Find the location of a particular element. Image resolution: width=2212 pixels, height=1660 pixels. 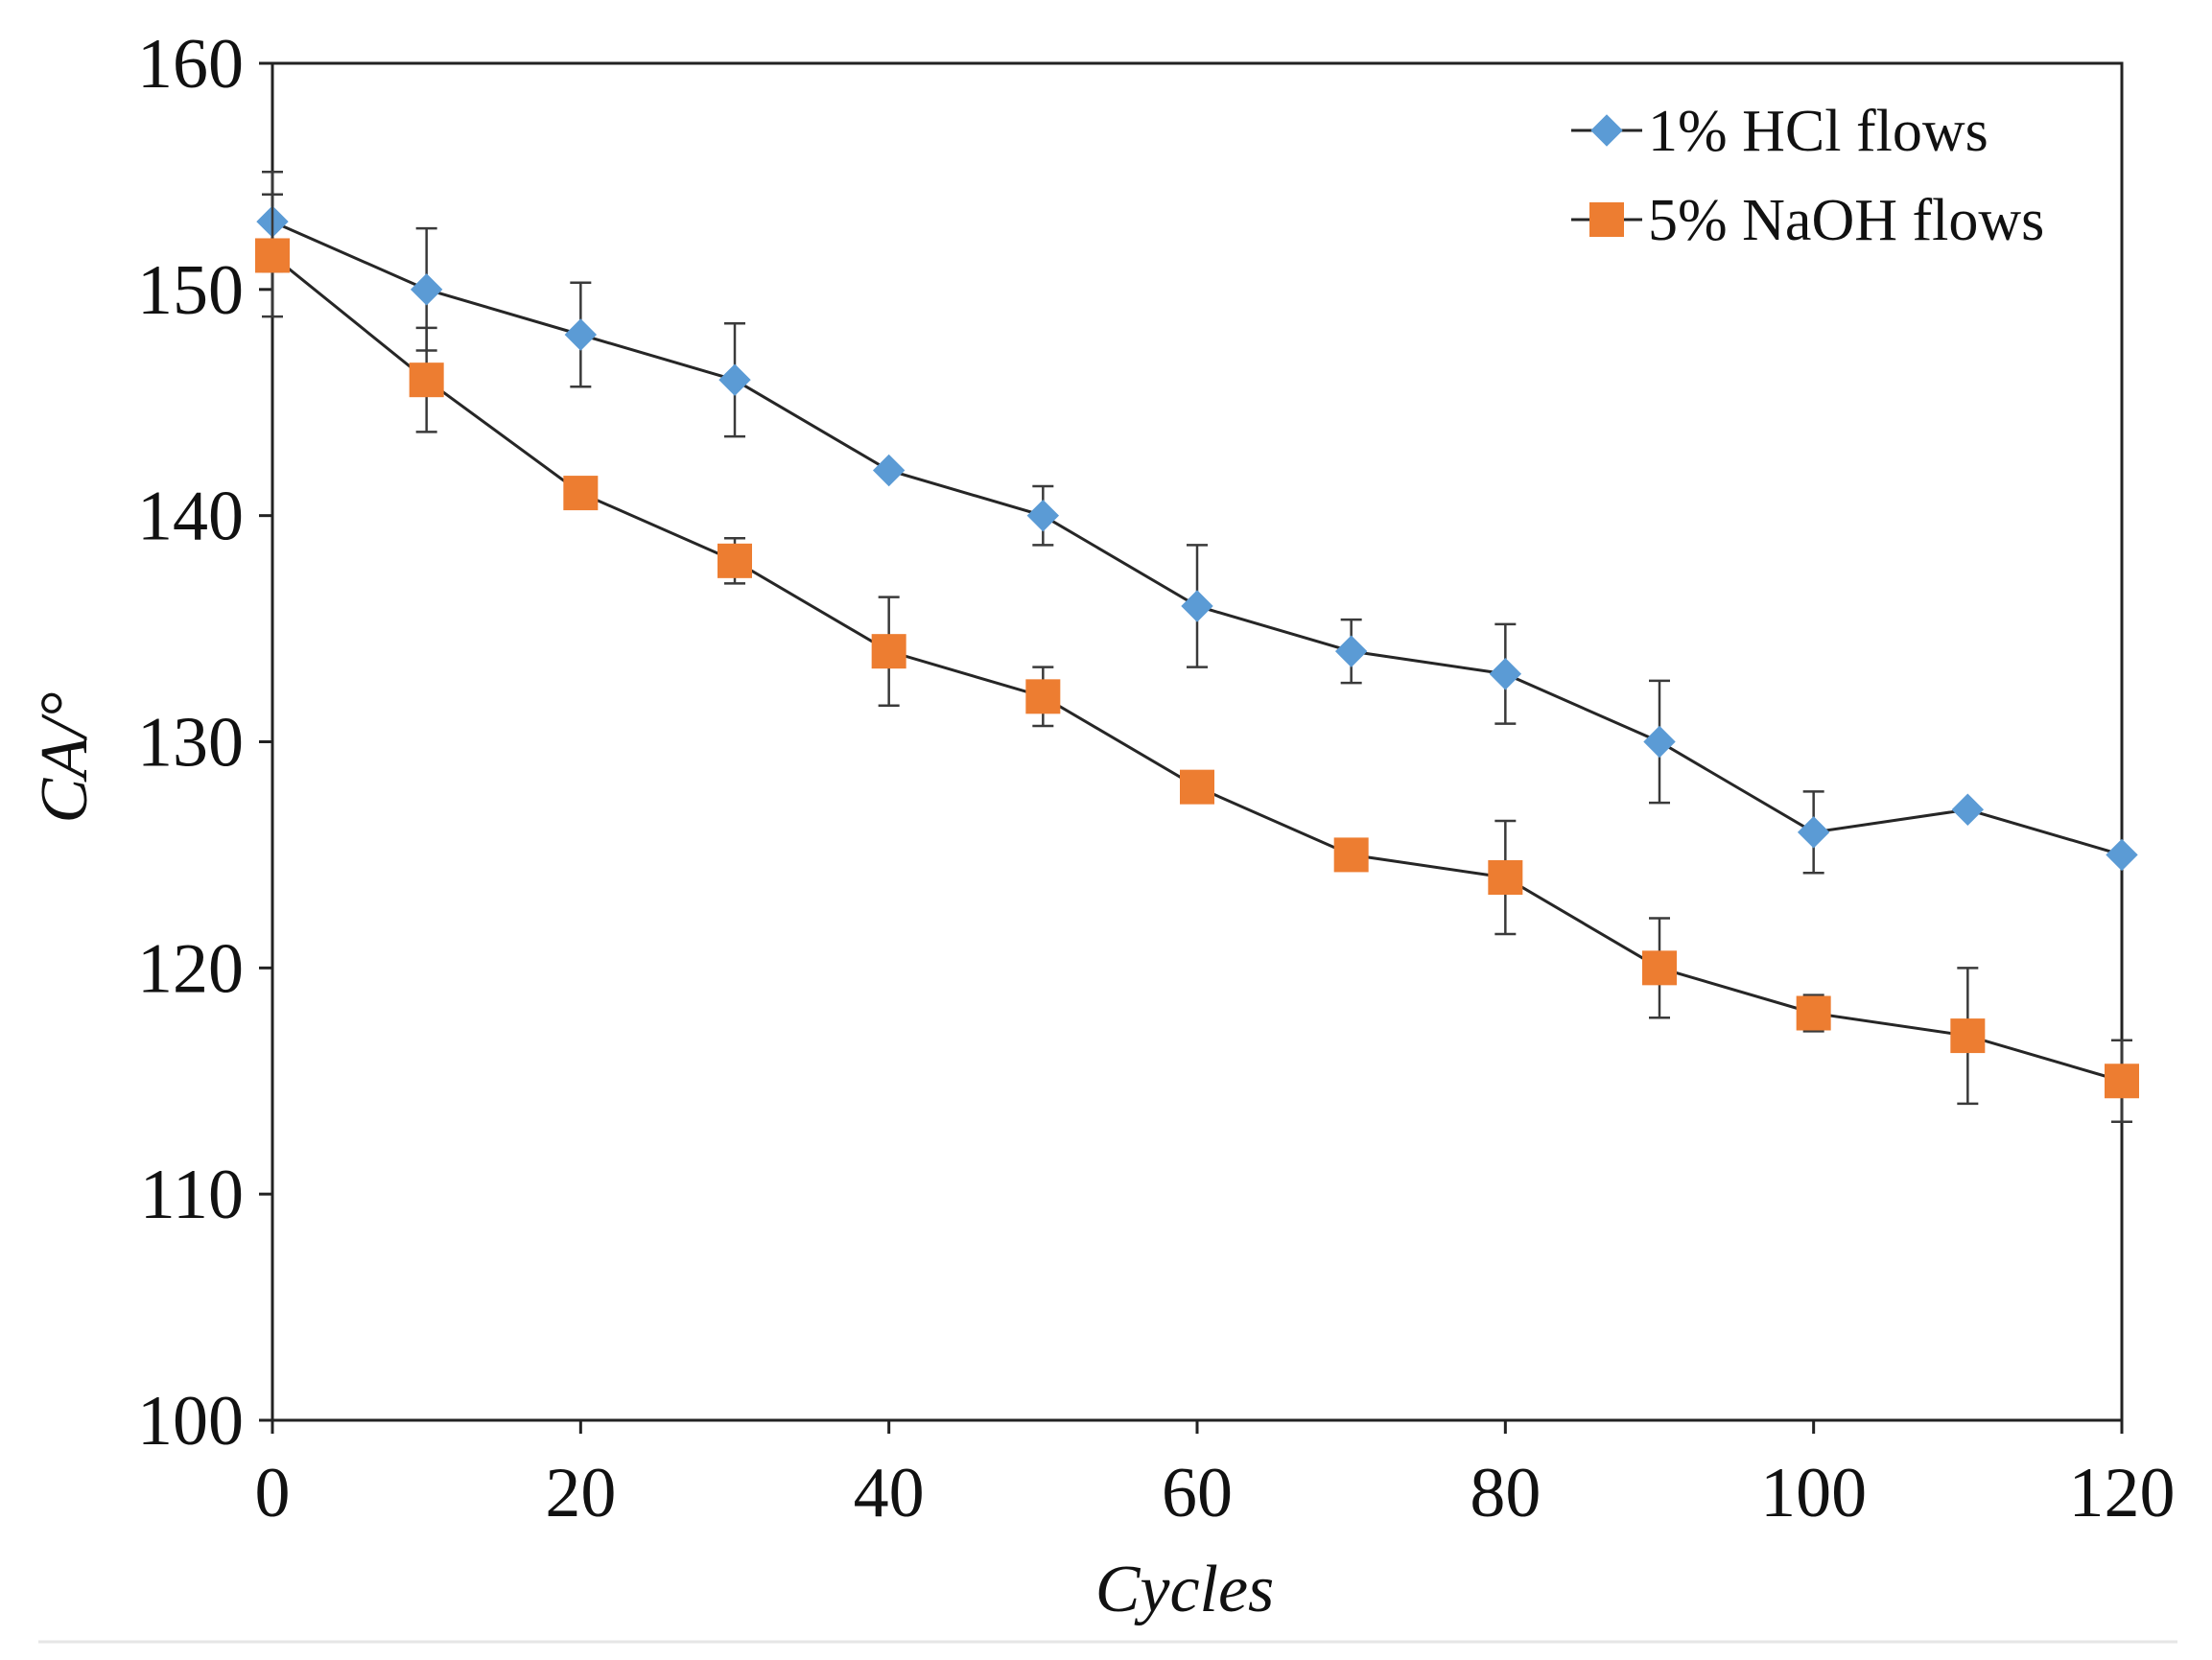

x-tick-label: 60 is located at coordinates (1197, 1493).